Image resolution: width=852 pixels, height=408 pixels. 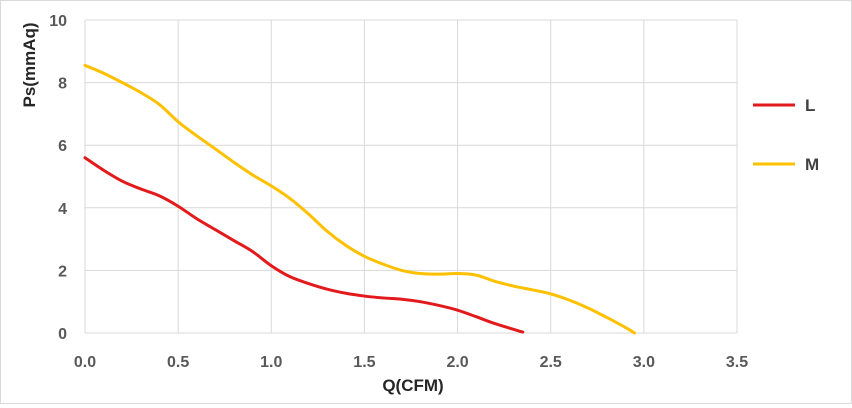 I want to click on y-tick-label: 10, so click(x=58, y=21).